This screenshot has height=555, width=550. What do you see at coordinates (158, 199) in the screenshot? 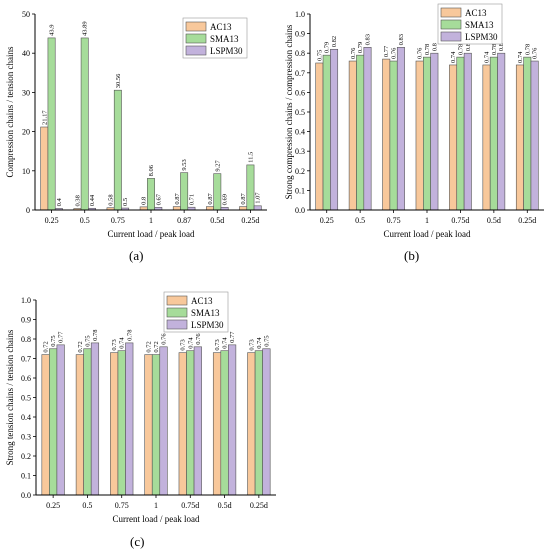
I see `data-label: 0.67` at bounding box center [158, 199].